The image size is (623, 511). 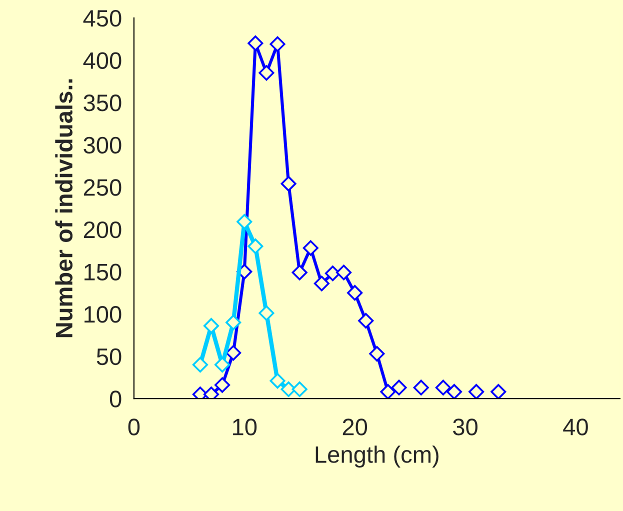 What do you see at coordinates (103, 314) in the screenshot?
I see `y-tick-label: 100` at bounding box center [103, 314].